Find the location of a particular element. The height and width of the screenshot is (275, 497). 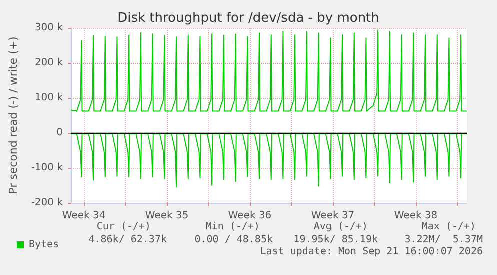

legend-label: Bytes is located at coordinates (44, 245).